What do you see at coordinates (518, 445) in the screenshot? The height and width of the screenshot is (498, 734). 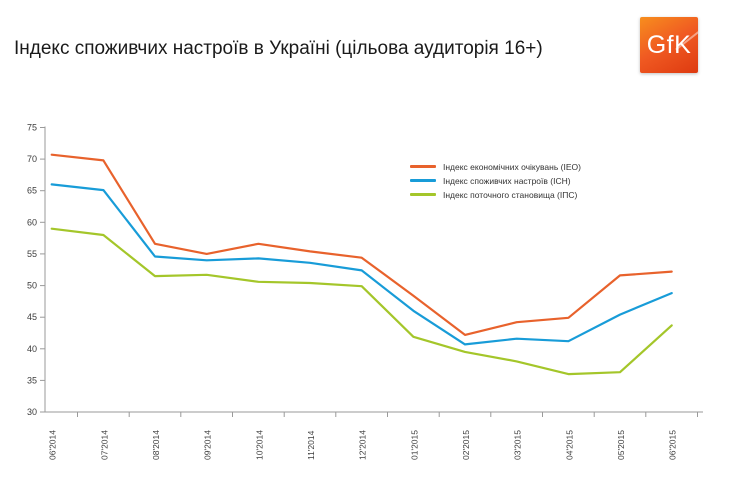 I see `x-tick-label: 03'2015` at bounding box center [518, 445].